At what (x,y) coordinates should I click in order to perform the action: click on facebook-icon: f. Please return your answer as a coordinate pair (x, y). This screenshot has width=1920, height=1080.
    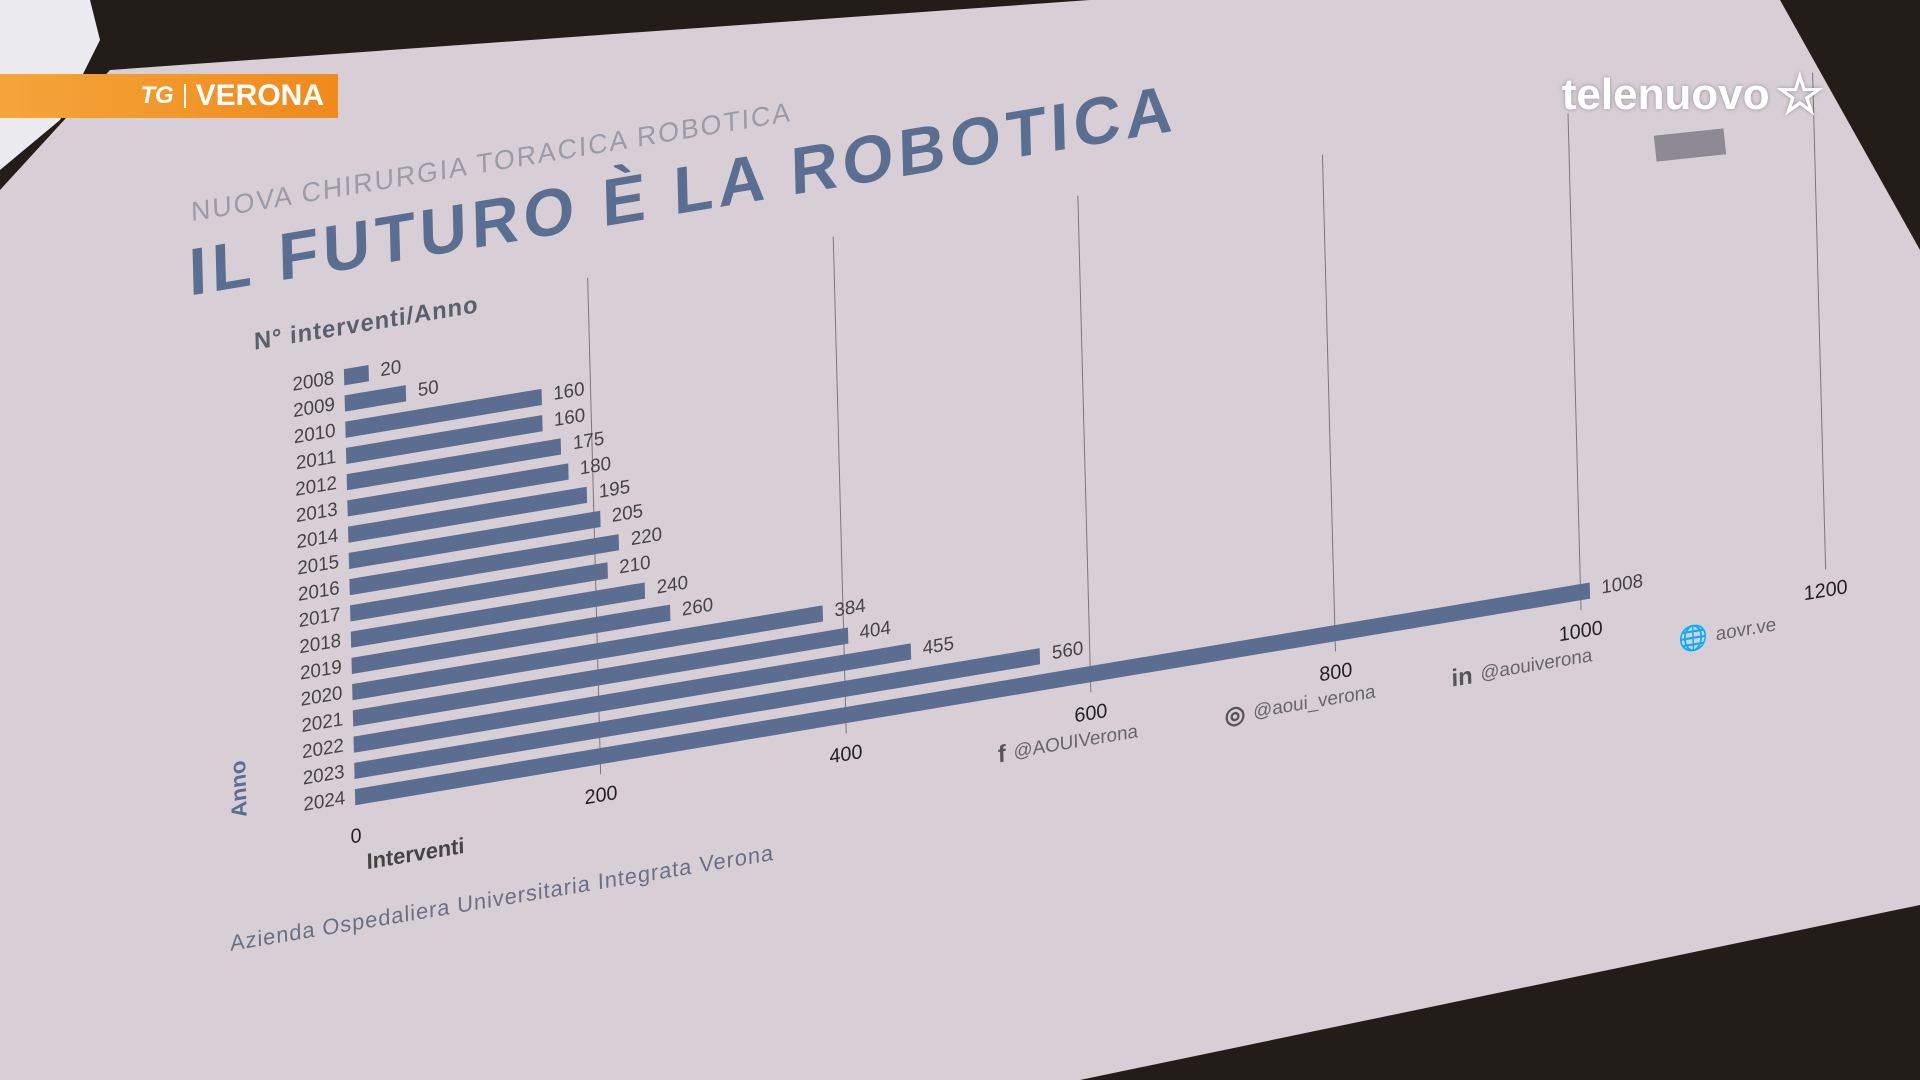
    Looking at the image, I should click on (1002, 754).